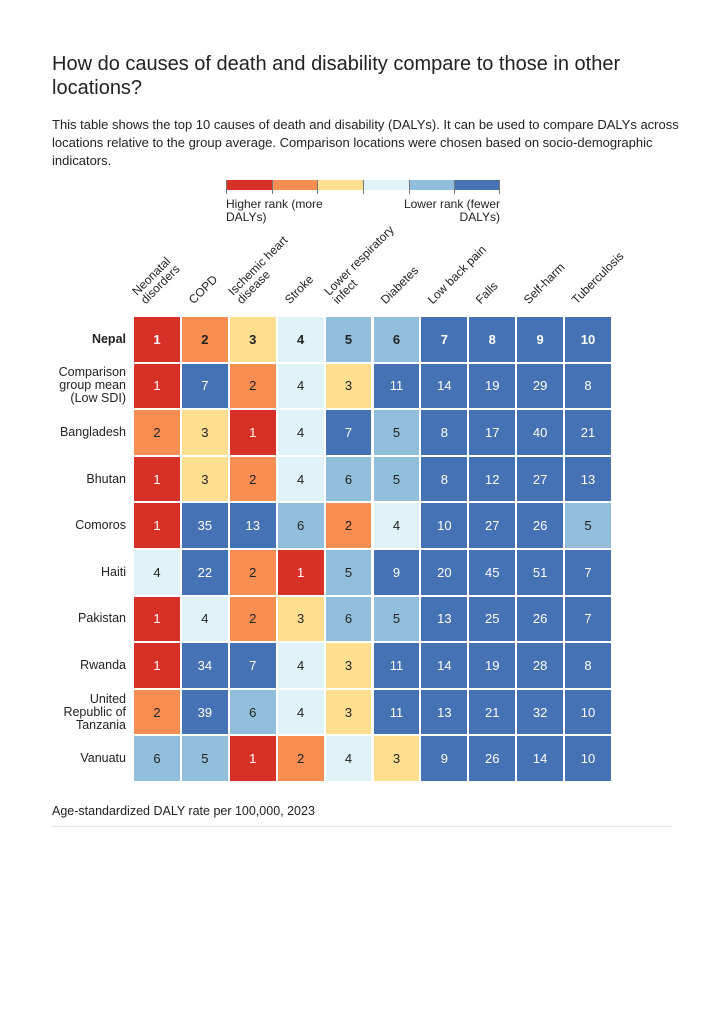 The image size is (724, 1024). Describe the element at coordinates (399, 285) in the screenshot. I see `column-header: Diabetes` at that location.